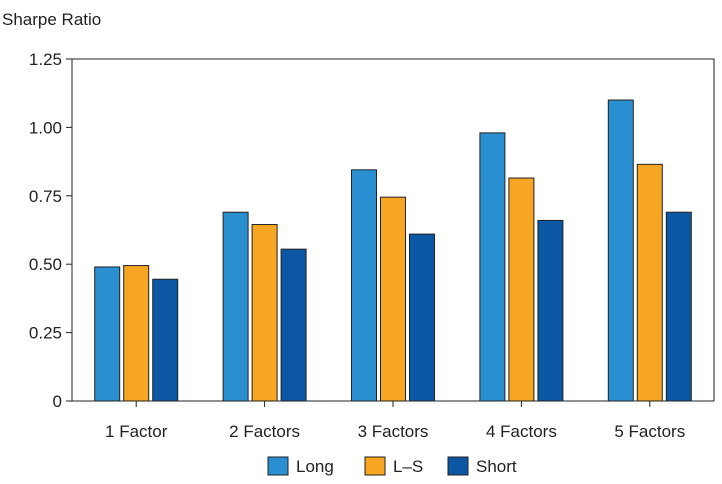  Describe the element at coordinates (45, 127) in the screenshot. I see `y-tick-label: 1.00` at that location.